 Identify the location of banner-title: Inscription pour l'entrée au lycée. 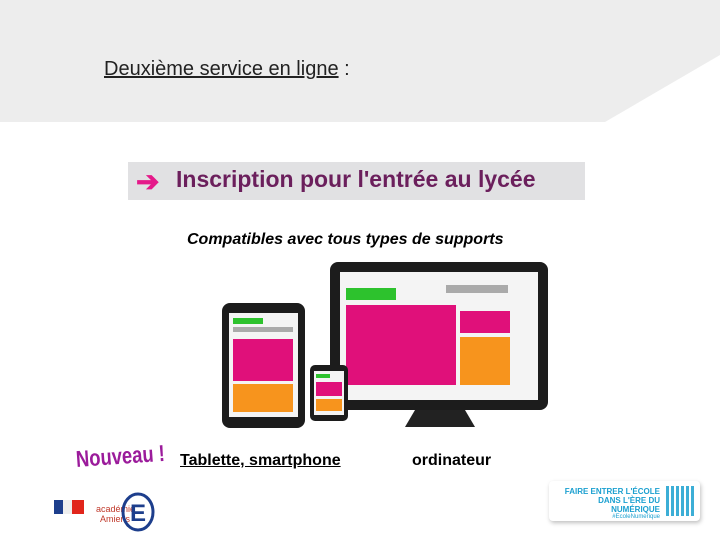
(356, 179).